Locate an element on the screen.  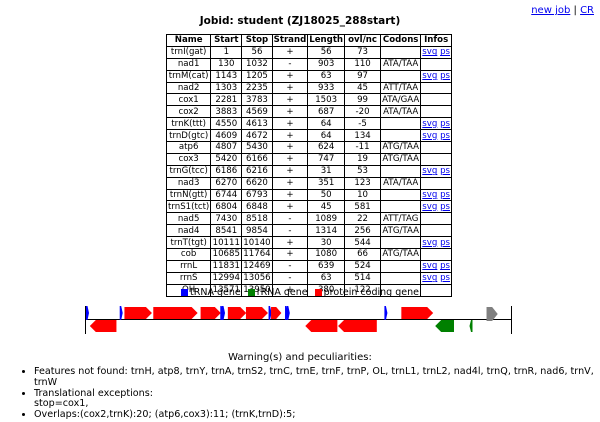
gene-feature-trnmcat is located at coordinates (121, 313).